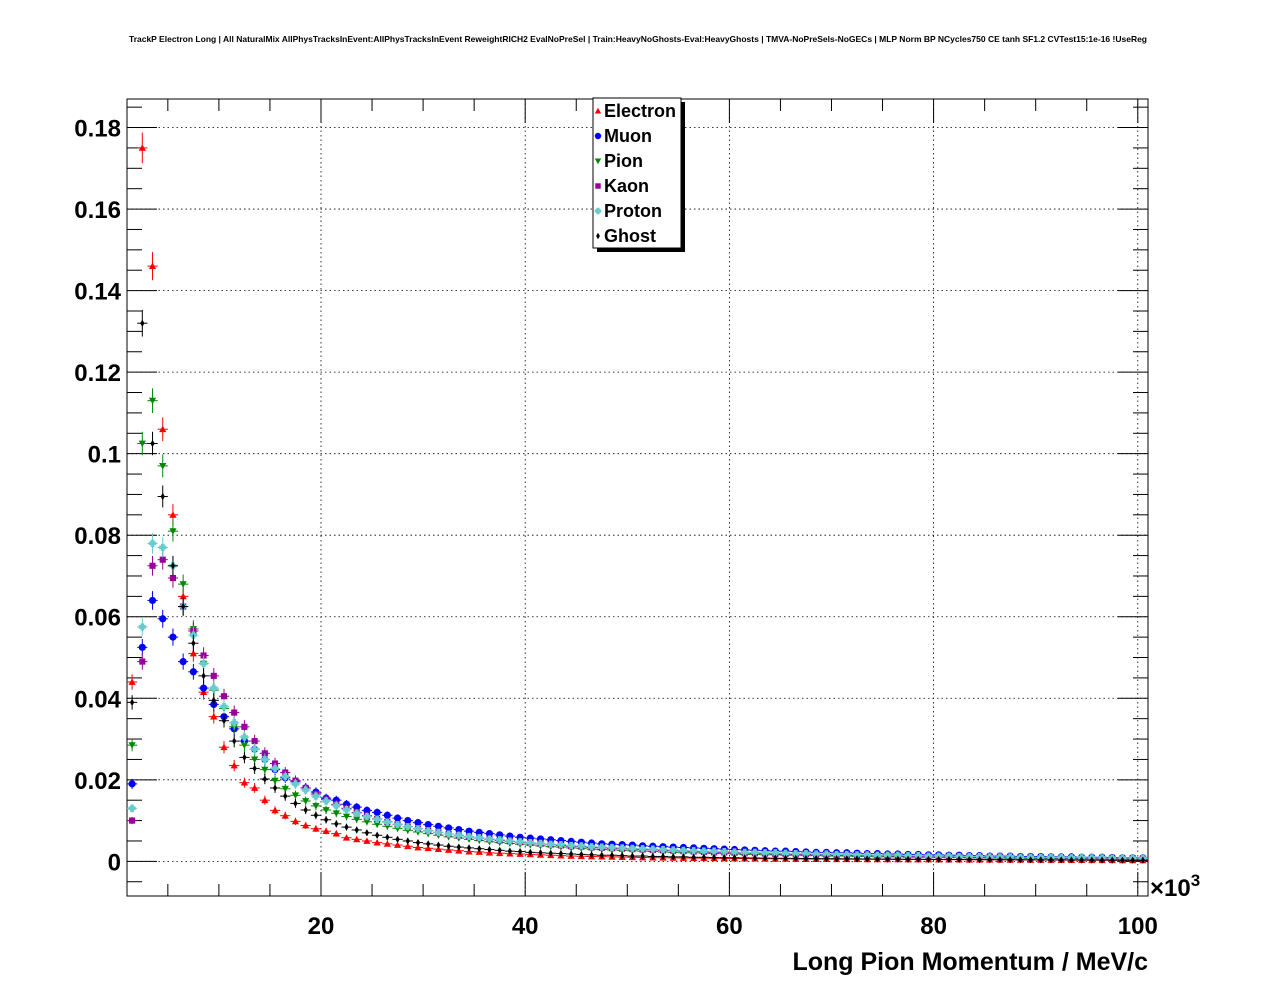 The image size is (1276, 996). What do you see at coordinates (623, 161) in the screenshot?
I see `legend-label: Pion` at bounding box center [623, 161].